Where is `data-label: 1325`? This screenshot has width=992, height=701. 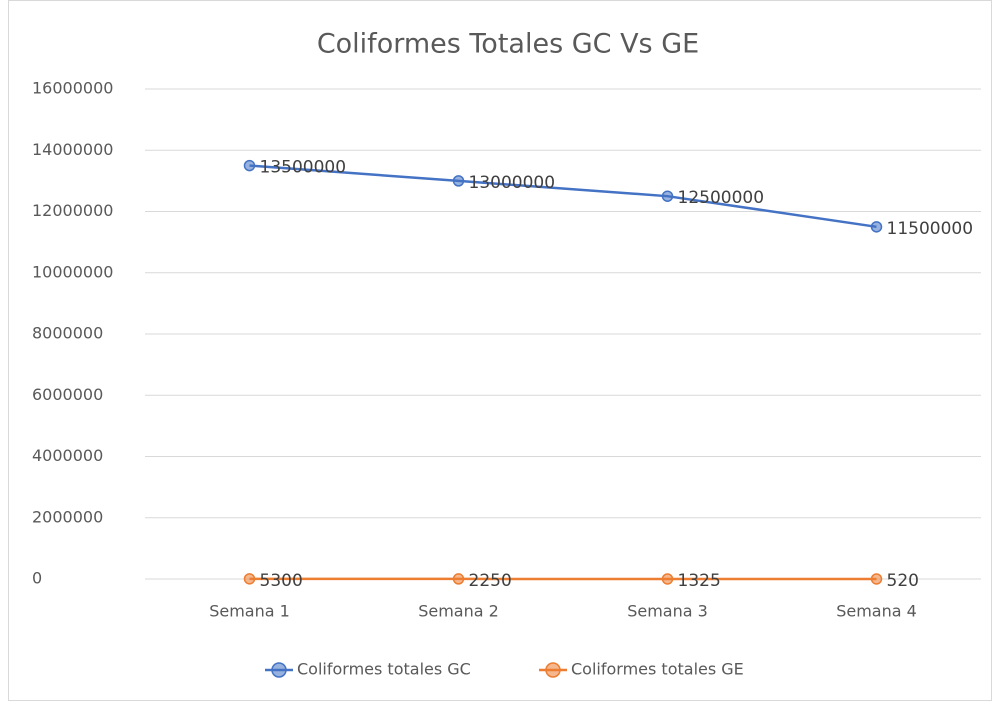
data-label: 1325 is located at coordinates (699, 581).